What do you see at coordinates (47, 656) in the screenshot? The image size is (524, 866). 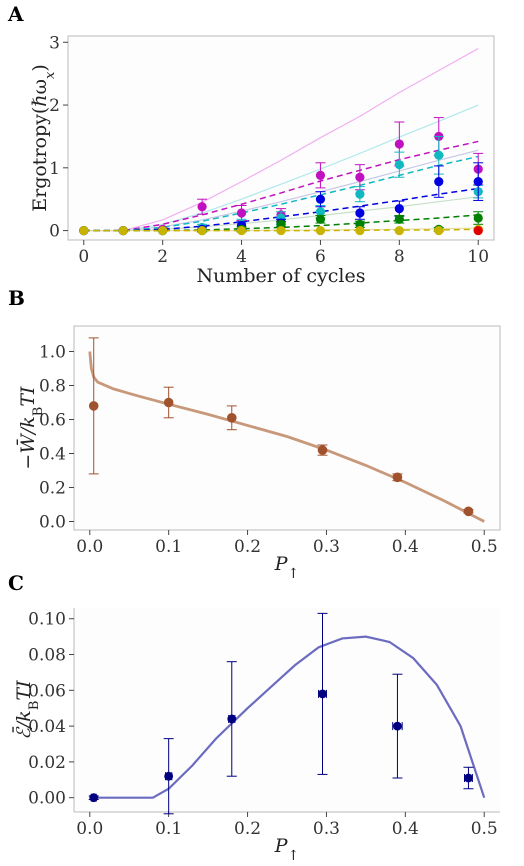 I see `y-tick-label: 0.08` at bounding box center [47, 656].